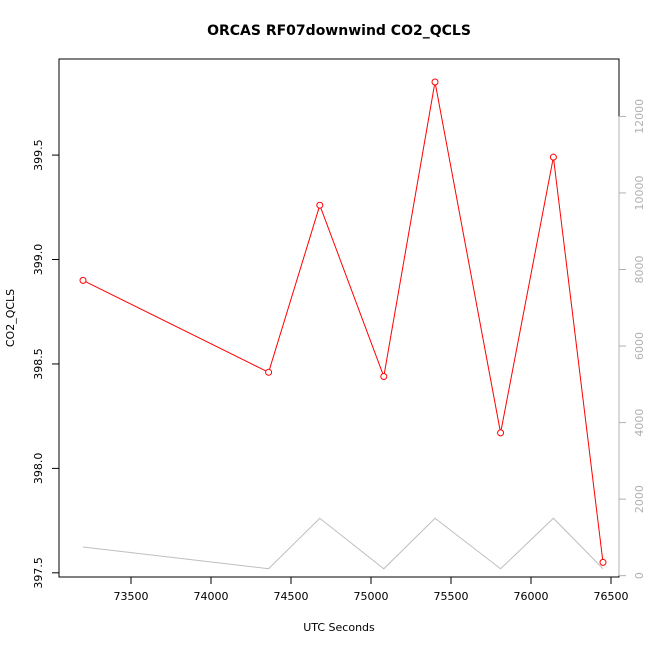  What do you see at coordinates (639, 423) in the screenshot?
I see `y2-tick-label: 4000` at bounding box center [639, 423].